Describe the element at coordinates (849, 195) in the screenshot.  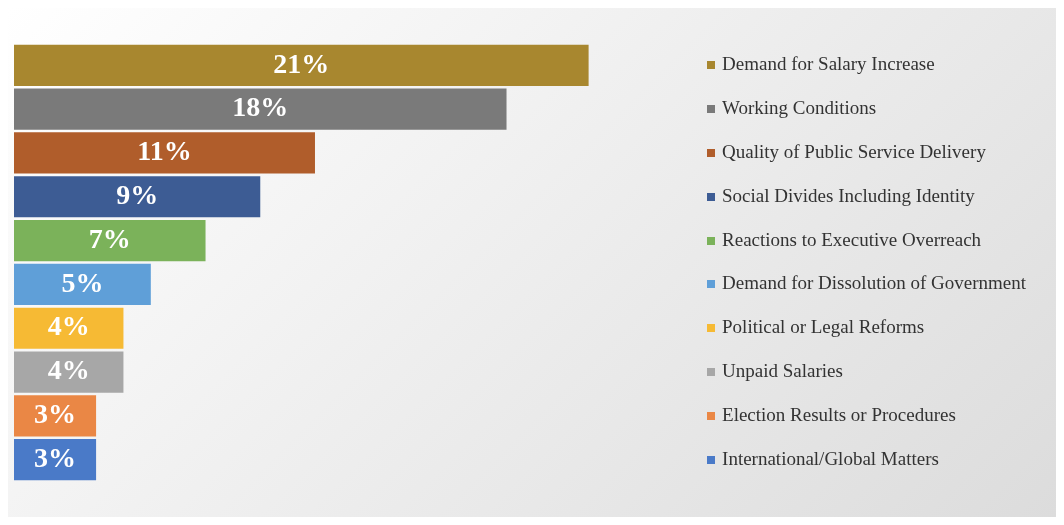
I see `y-tick-label: Social Divides Including Identity` at that location.